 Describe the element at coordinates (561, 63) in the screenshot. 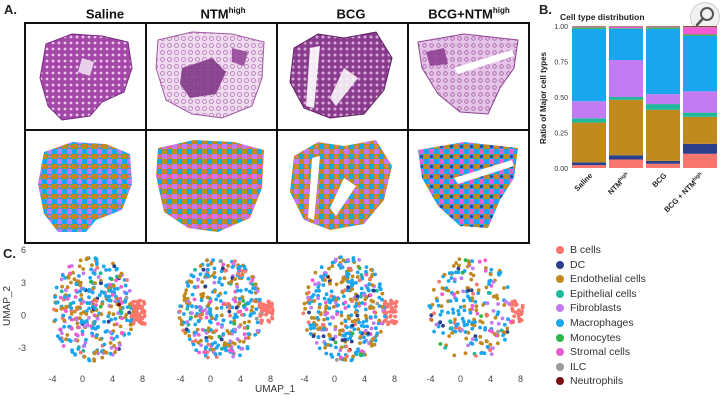

I see `y-tick-label: 0.75` at that location.